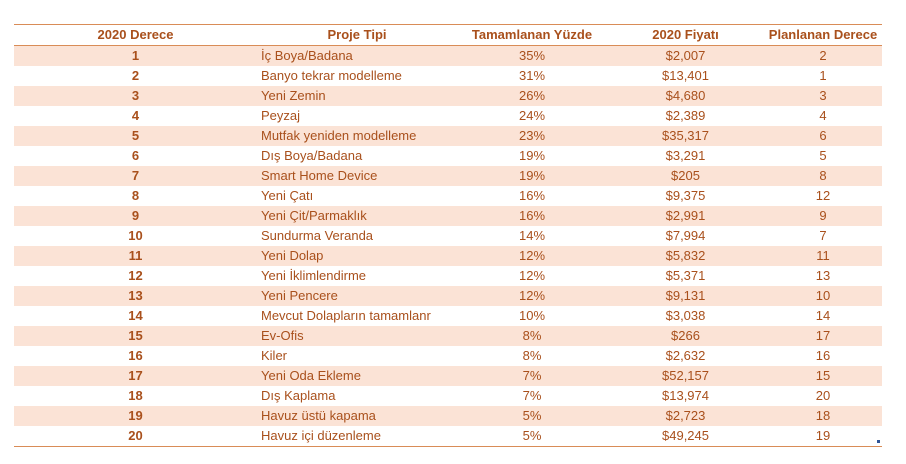  Describe the element at coordinates (532, 115) in the screenshot. I see `cell-percent: 24%` at that location.